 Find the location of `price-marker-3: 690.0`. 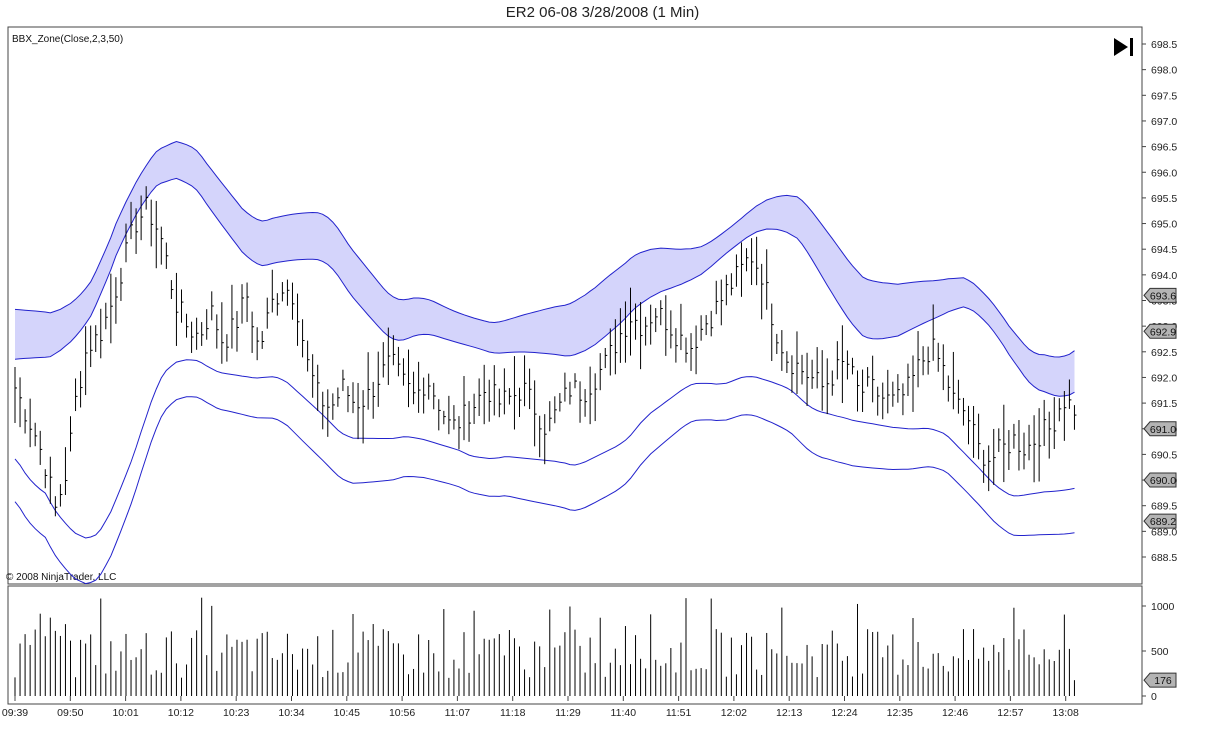

price-marker-3: 690.0 is located at coordinates (1160, 480).